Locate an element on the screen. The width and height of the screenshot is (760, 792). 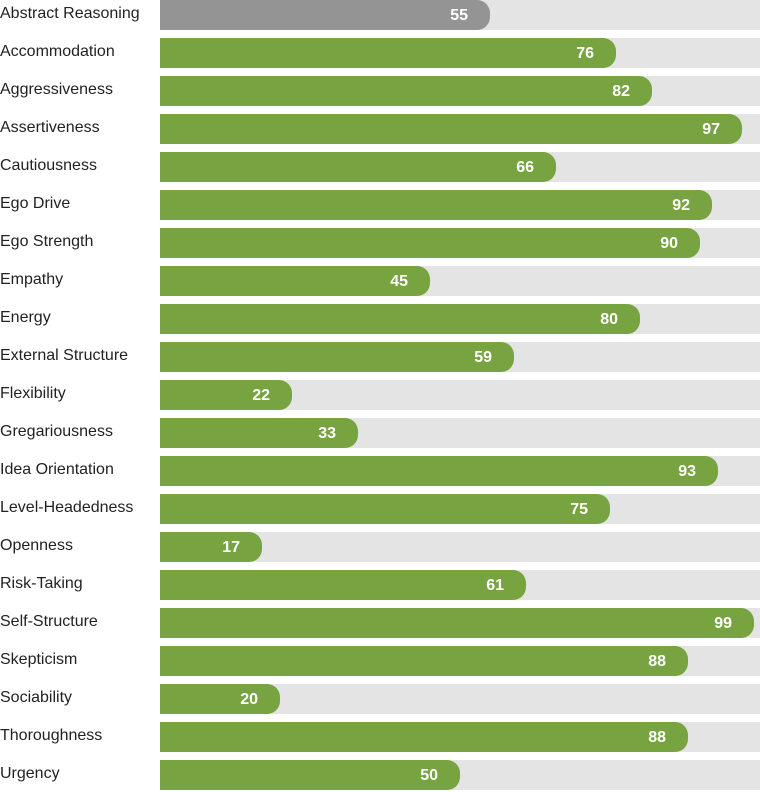
value-label: 17 is located at coordinates (231, 547).